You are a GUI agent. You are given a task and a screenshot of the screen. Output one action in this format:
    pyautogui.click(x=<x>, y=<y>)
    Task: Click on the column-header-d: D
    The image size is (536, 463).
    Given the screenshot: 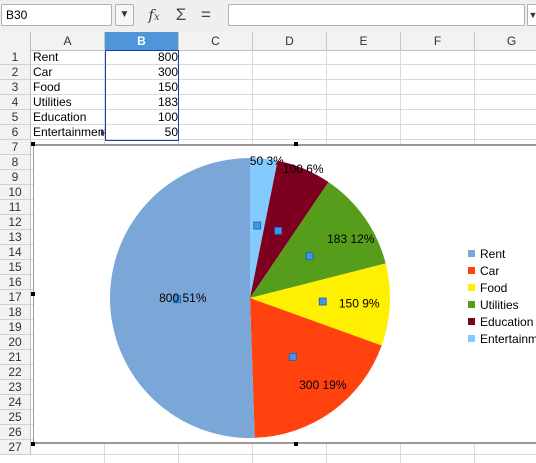 What is the action you would take?
    pyautogui.click(x=290, y=41)
    